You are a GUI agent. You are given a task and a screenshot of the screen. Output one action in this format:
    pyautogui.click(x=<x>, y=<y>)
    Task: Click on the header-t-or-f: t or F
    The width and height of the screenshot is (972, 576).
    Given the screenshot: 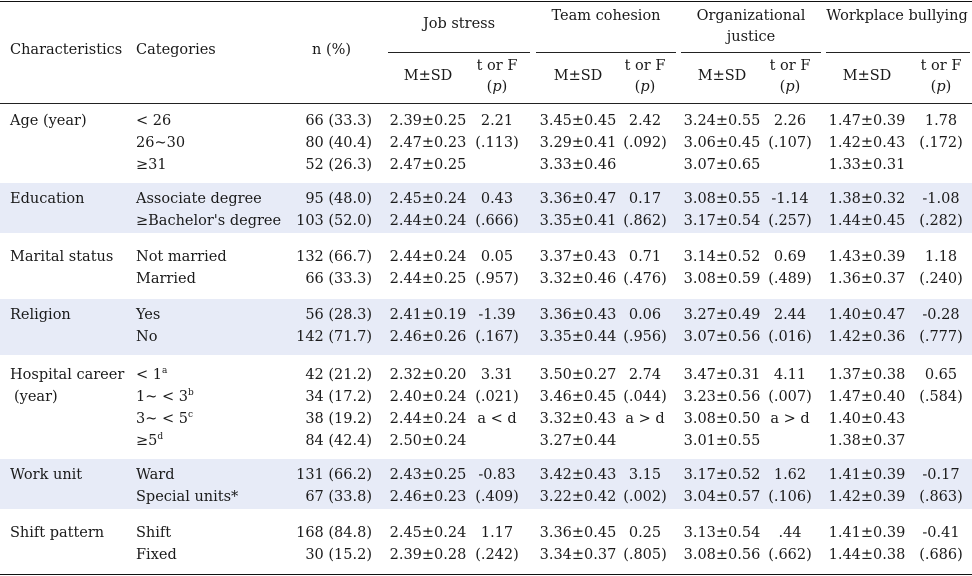 What is the action you would take?
    pyautogui.click(x=497, y=66)
    